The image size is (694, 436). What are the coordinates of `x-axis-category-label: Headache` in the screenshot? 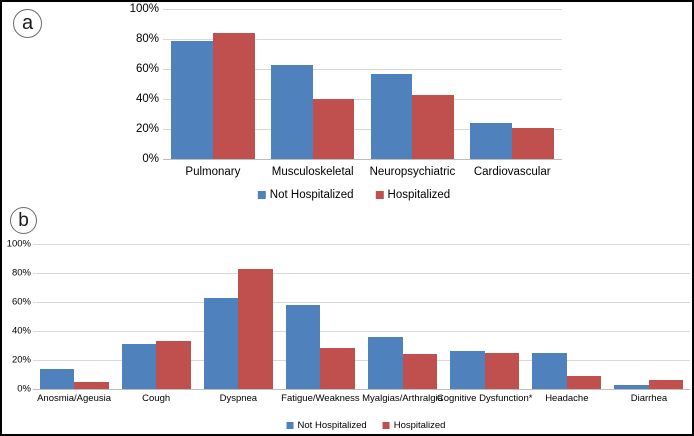 It's located at (567, 398).